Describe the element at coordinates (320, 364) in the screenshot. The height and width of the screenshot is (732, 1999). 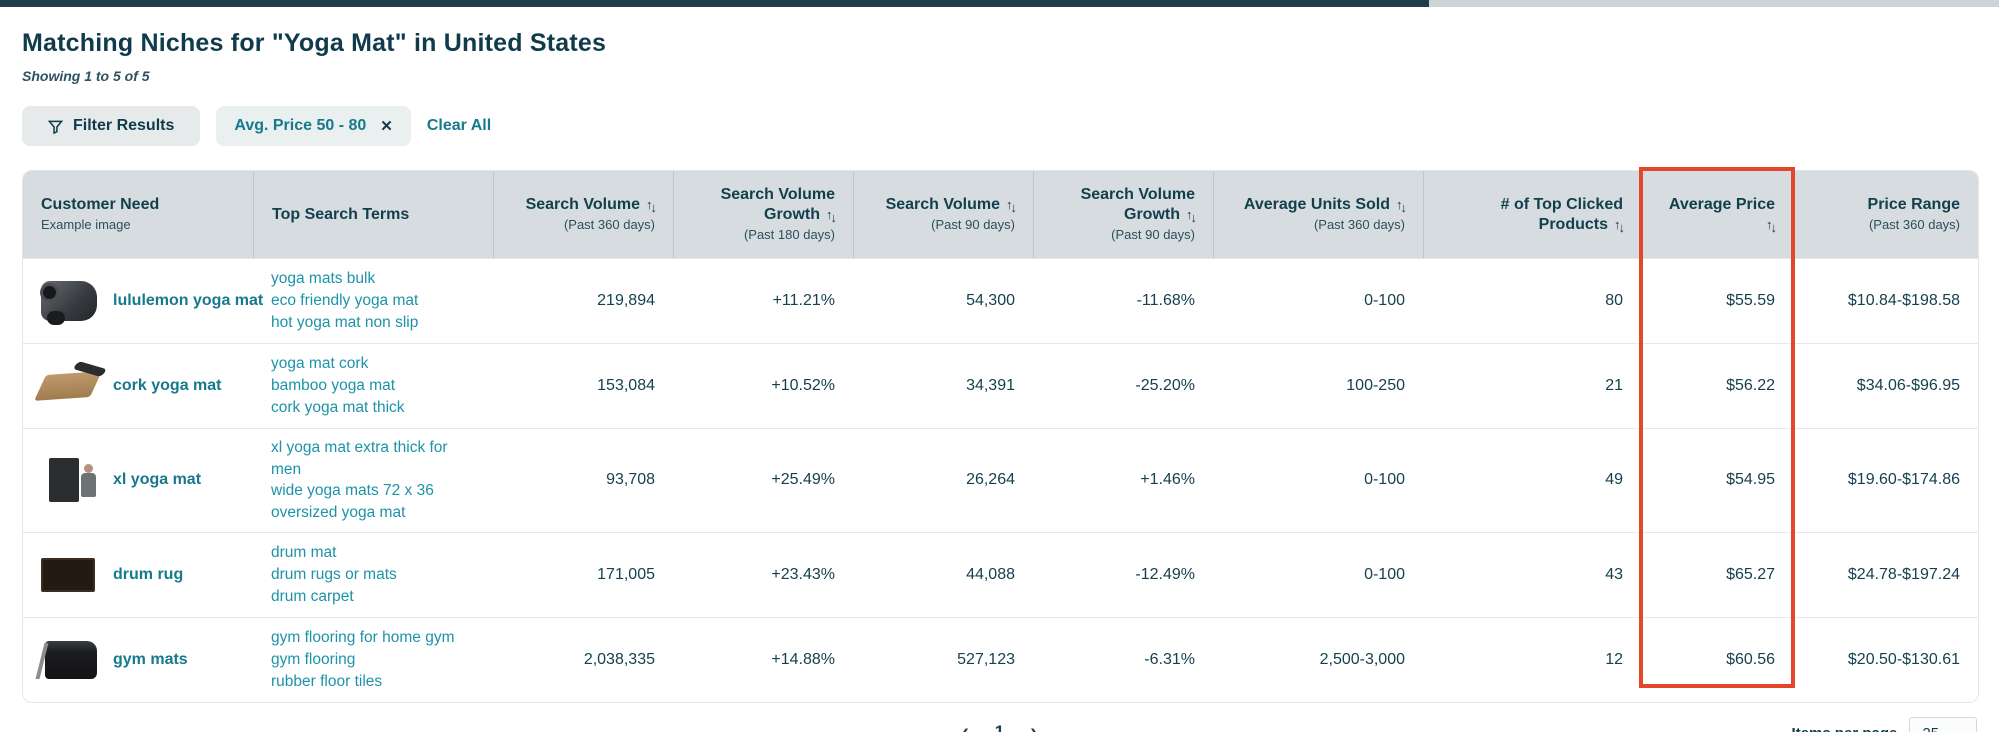
I see `search-term-link: yoga mat cork` at that location.